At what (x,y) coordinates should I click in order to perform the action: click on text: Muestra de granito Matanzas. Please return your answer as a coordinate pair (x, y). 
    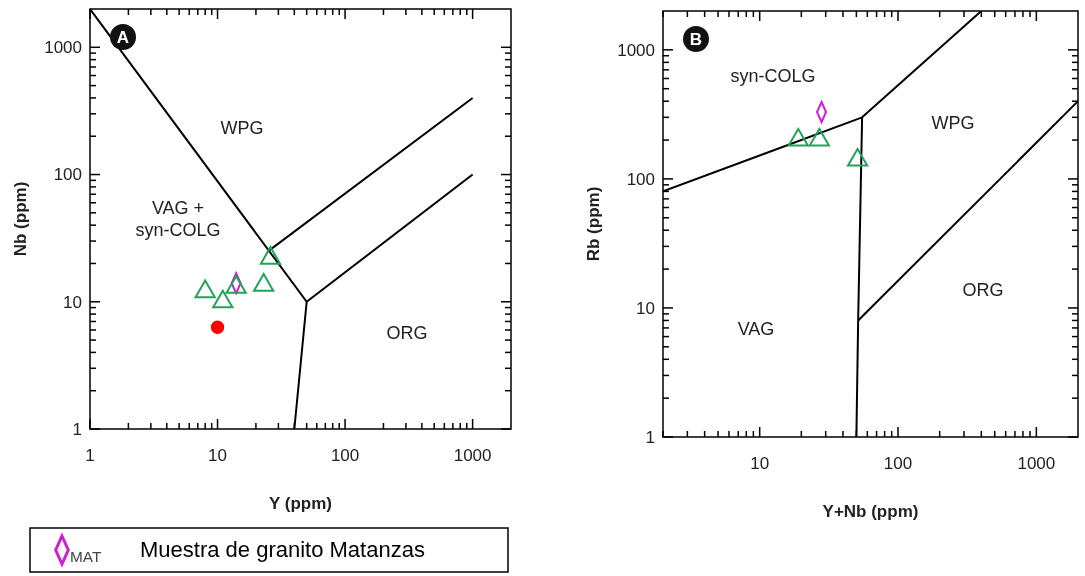
    Looking at the image, I should click on (282, 549).